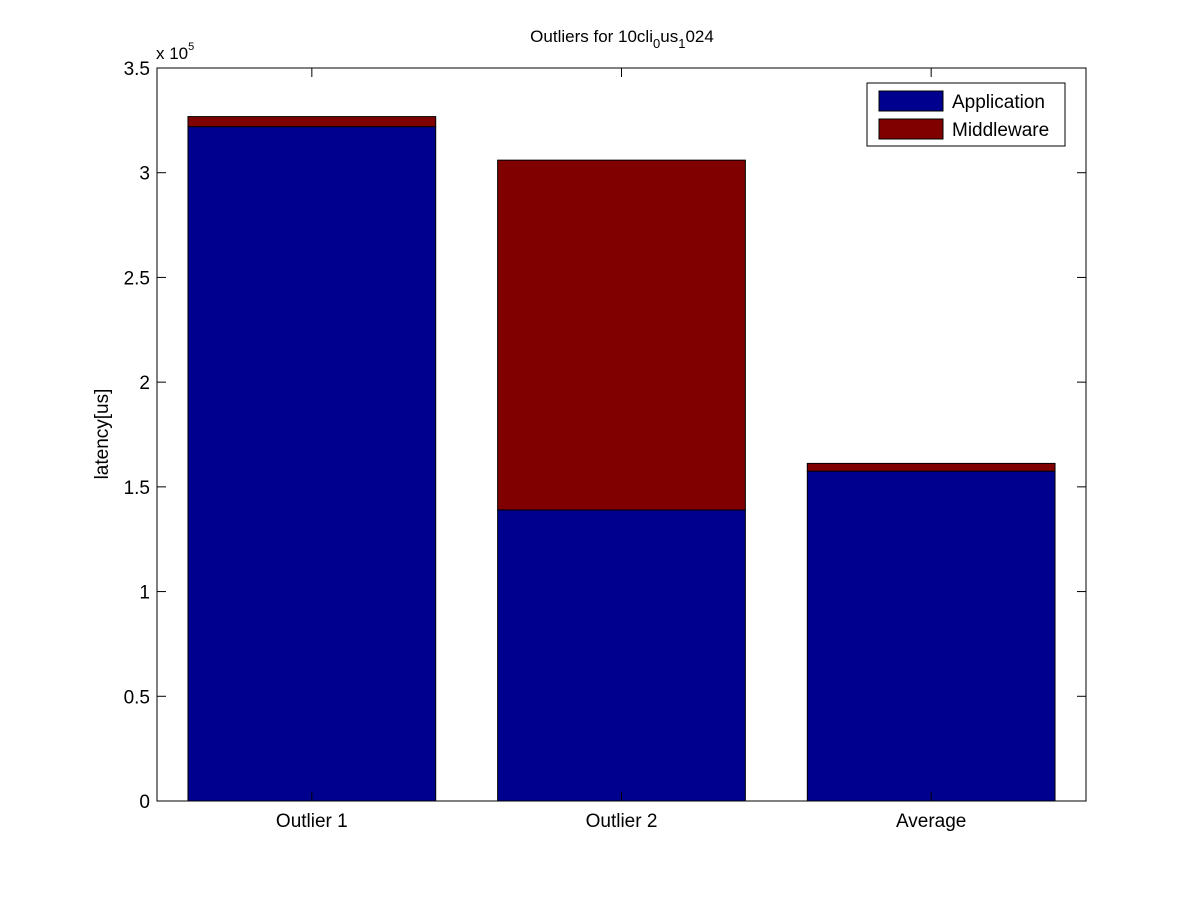  I want to click on legend-swatch-application, so click(911, 101).